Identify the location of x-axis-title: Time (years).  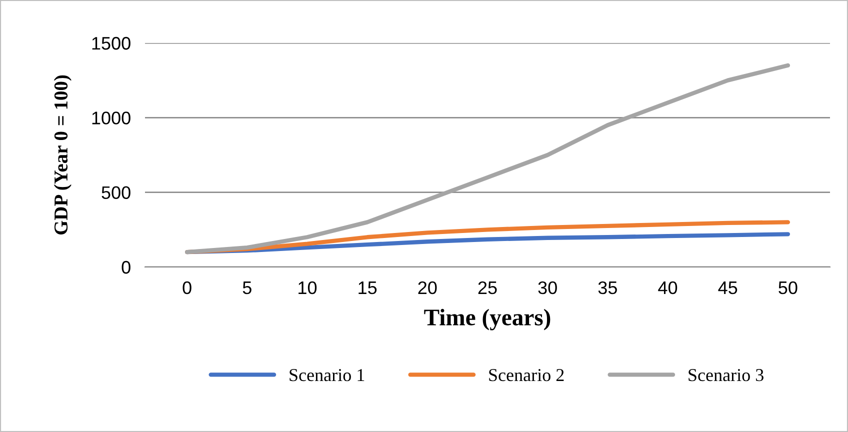
(487, 319).